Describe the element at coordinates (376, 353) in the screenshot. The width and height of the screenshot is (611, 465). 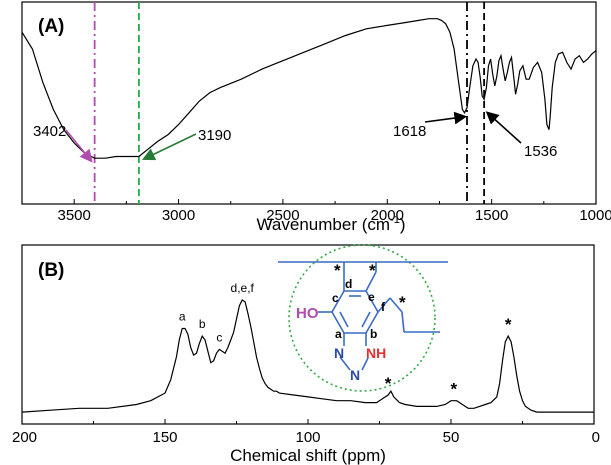
I see `inset-nh-label: NH` at that location.